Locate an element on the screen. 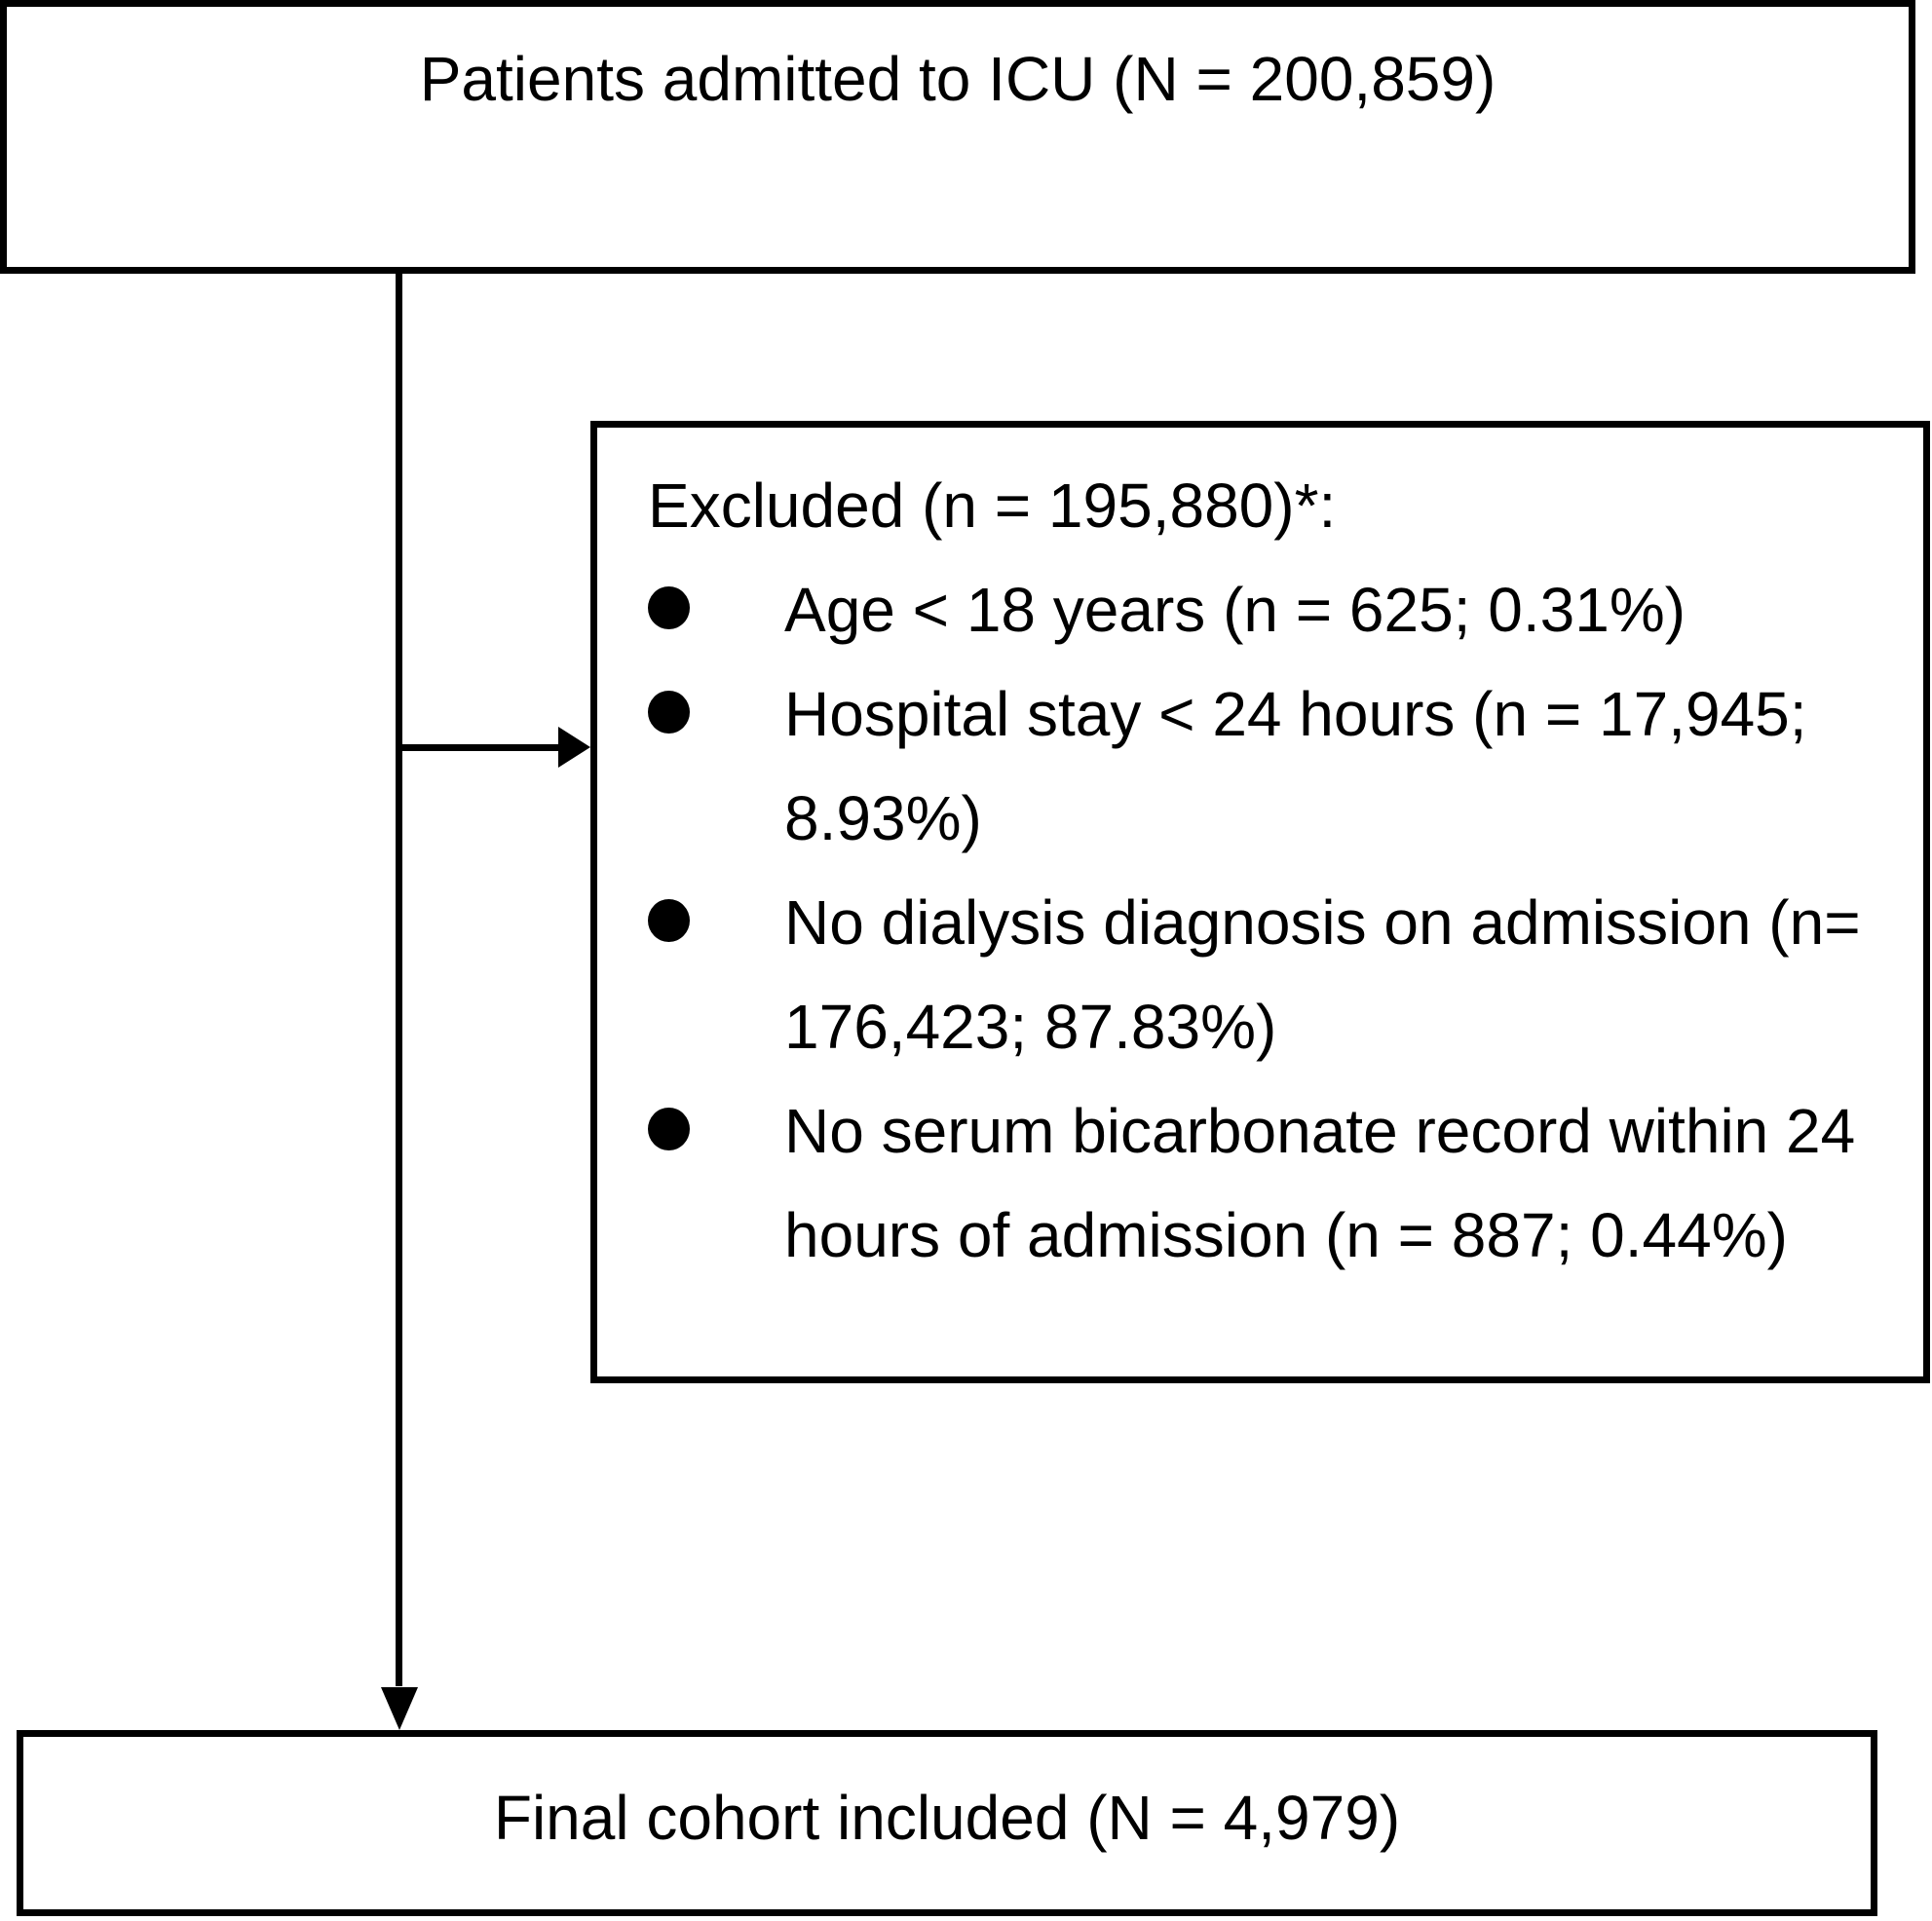 This screenshot has width=1932, height=1921. excluded-title: Excluded (n = 195,880)*: is located at coordinates (992, 506).